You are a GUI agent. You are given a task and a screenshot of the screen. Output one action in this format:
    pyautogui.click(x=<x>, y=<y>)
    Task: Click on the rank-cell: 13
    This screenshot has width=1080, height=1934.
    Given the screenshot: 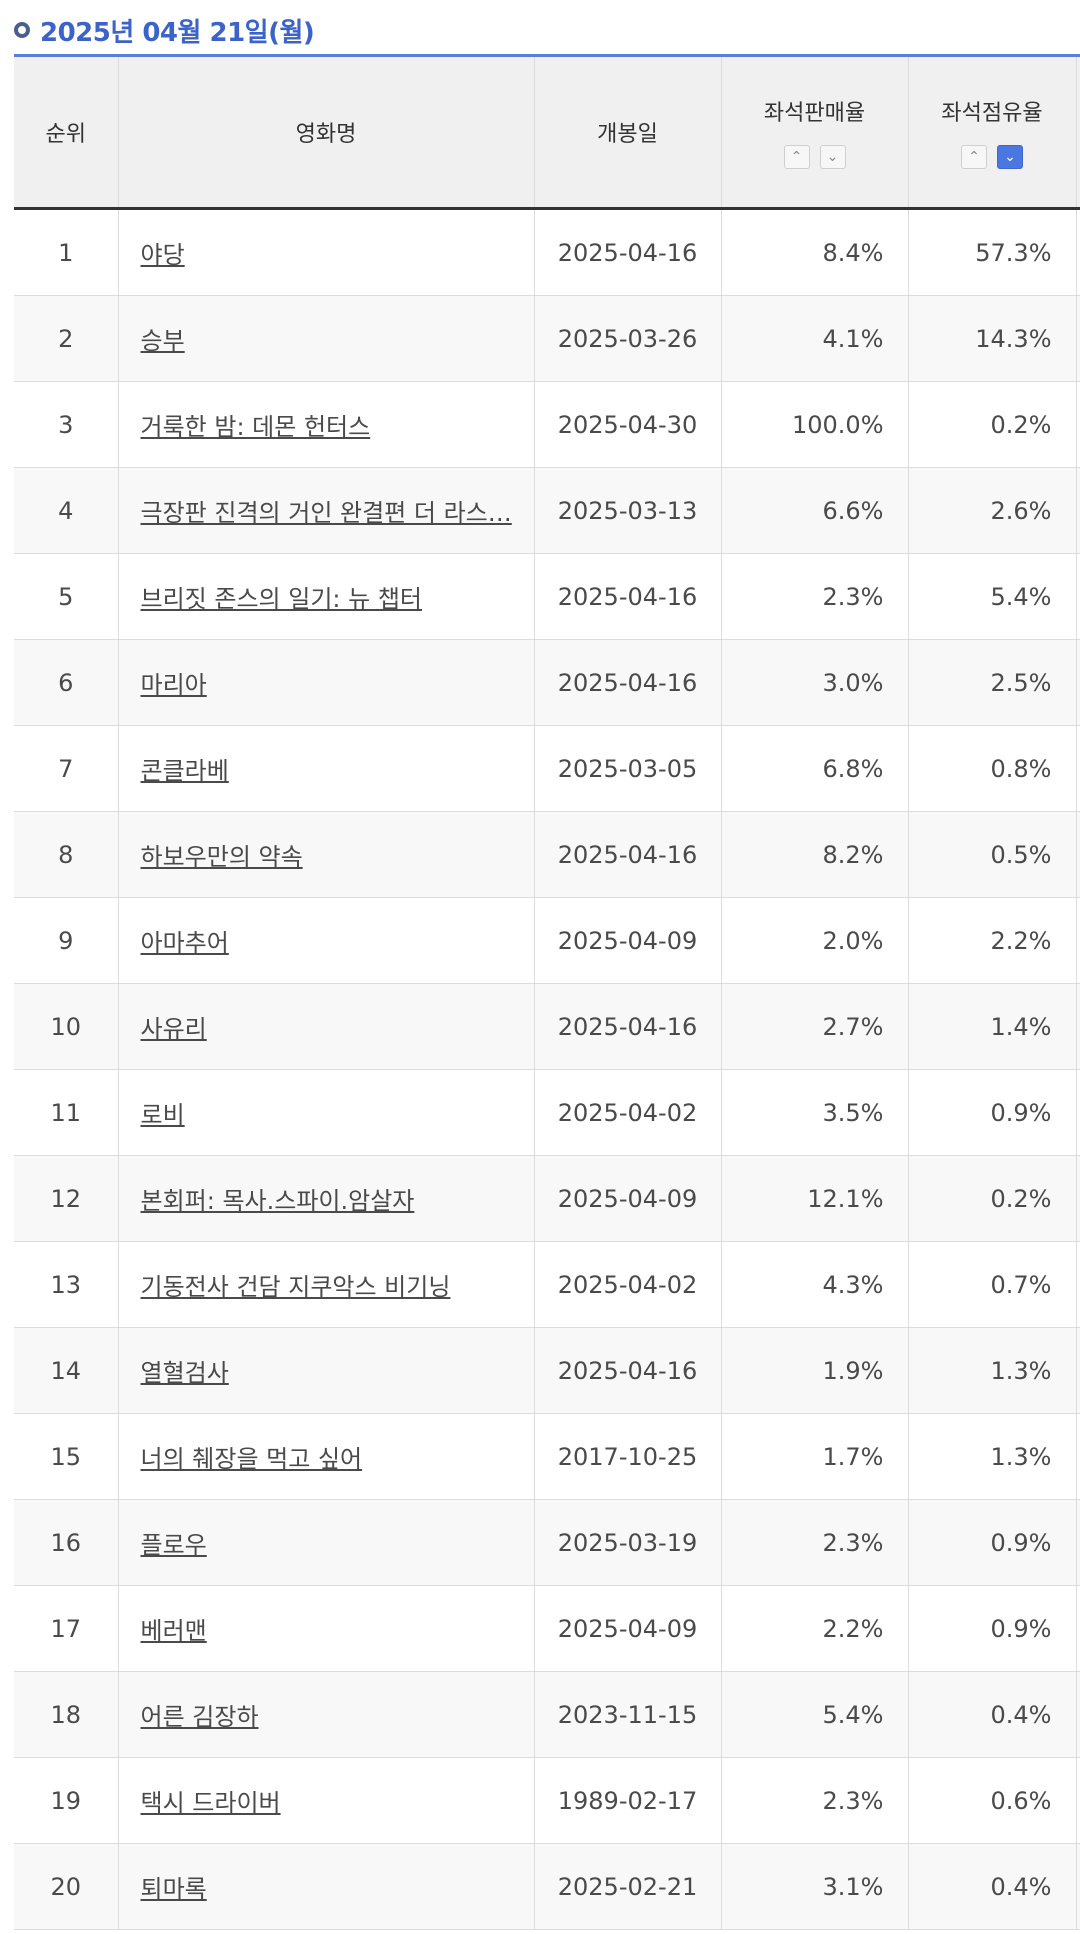 What is the action you would take?
    pyautogui.click(x=66, y=1284)
    